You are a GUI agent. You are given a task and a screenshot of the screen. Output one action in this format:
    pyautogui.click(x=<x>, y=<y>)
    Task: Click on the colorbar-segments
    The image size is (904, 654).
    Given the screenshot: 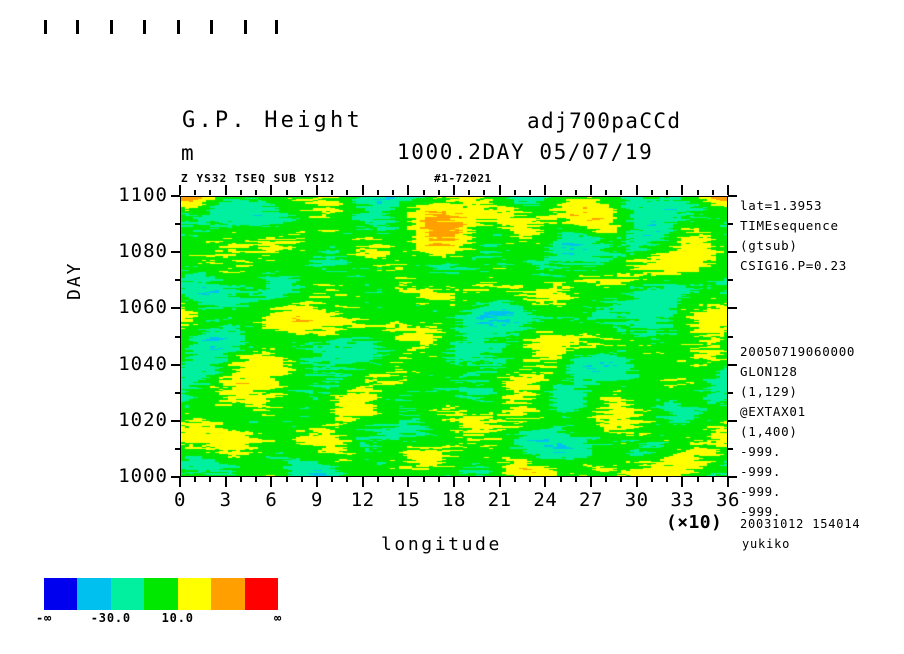 What is the action you would take?
    pyautogui.click(x=161, y=594)
    